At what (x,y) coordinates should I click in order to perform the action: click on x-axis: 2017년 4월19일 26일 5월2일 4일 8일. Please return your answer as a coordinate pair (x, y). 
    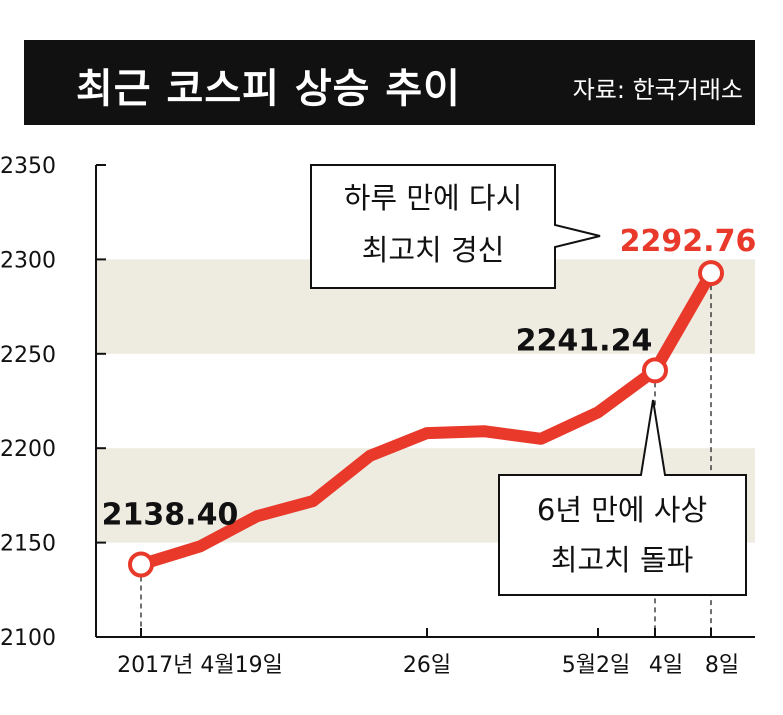
    Looking at the image, I should click on (425, 653).